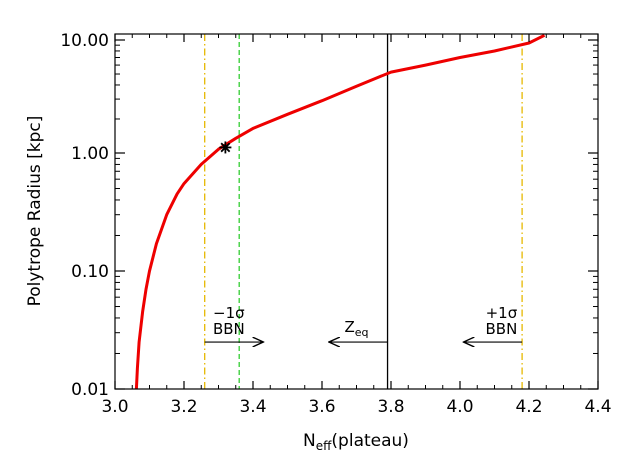 This screenshot has width=628, height=463. Describe the element at coordinates (501, 329) in the screenshot. I see `annotation-2-sublabel: BBN` at that location.